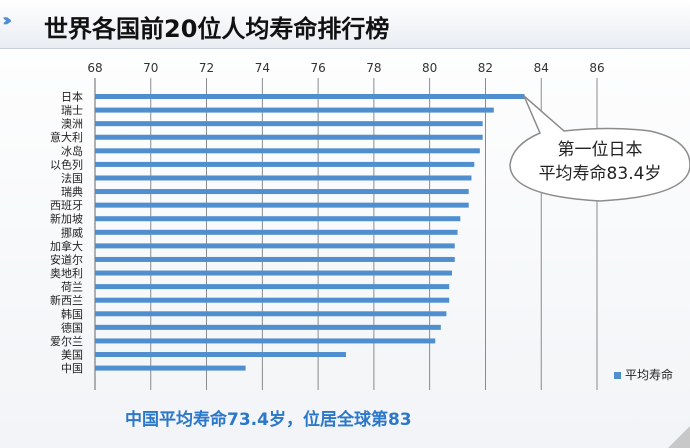 The width and height of the screenshot is (690, 448). Describe the element at coordinates (66, 300) in the screenshot. I see `category-label: 新西兰` at that location.